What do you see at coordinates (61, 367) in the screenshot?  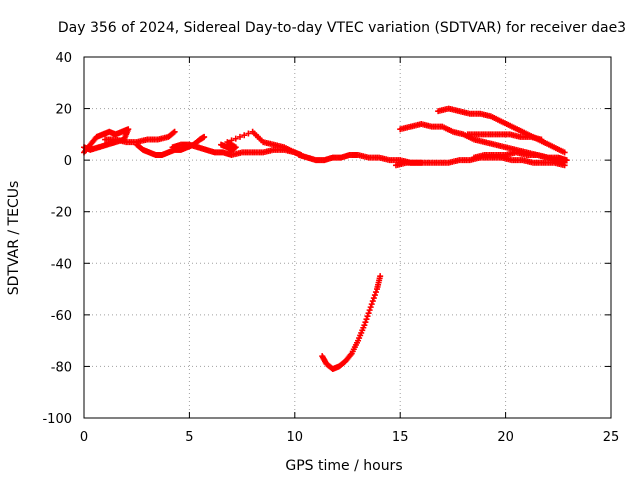 I see `y-tick-label: -80` at bounding box center [61, 367].